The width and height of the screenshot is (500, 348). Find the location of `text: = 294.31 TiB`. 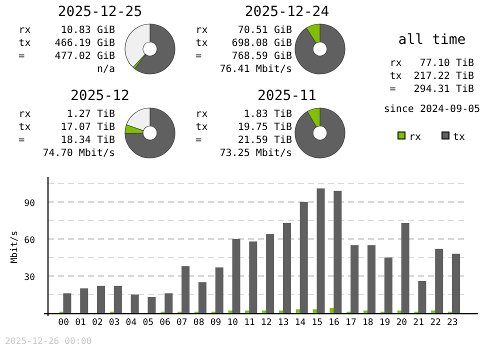

text: = 294.31 TiB is located at coordinates (432, 89).